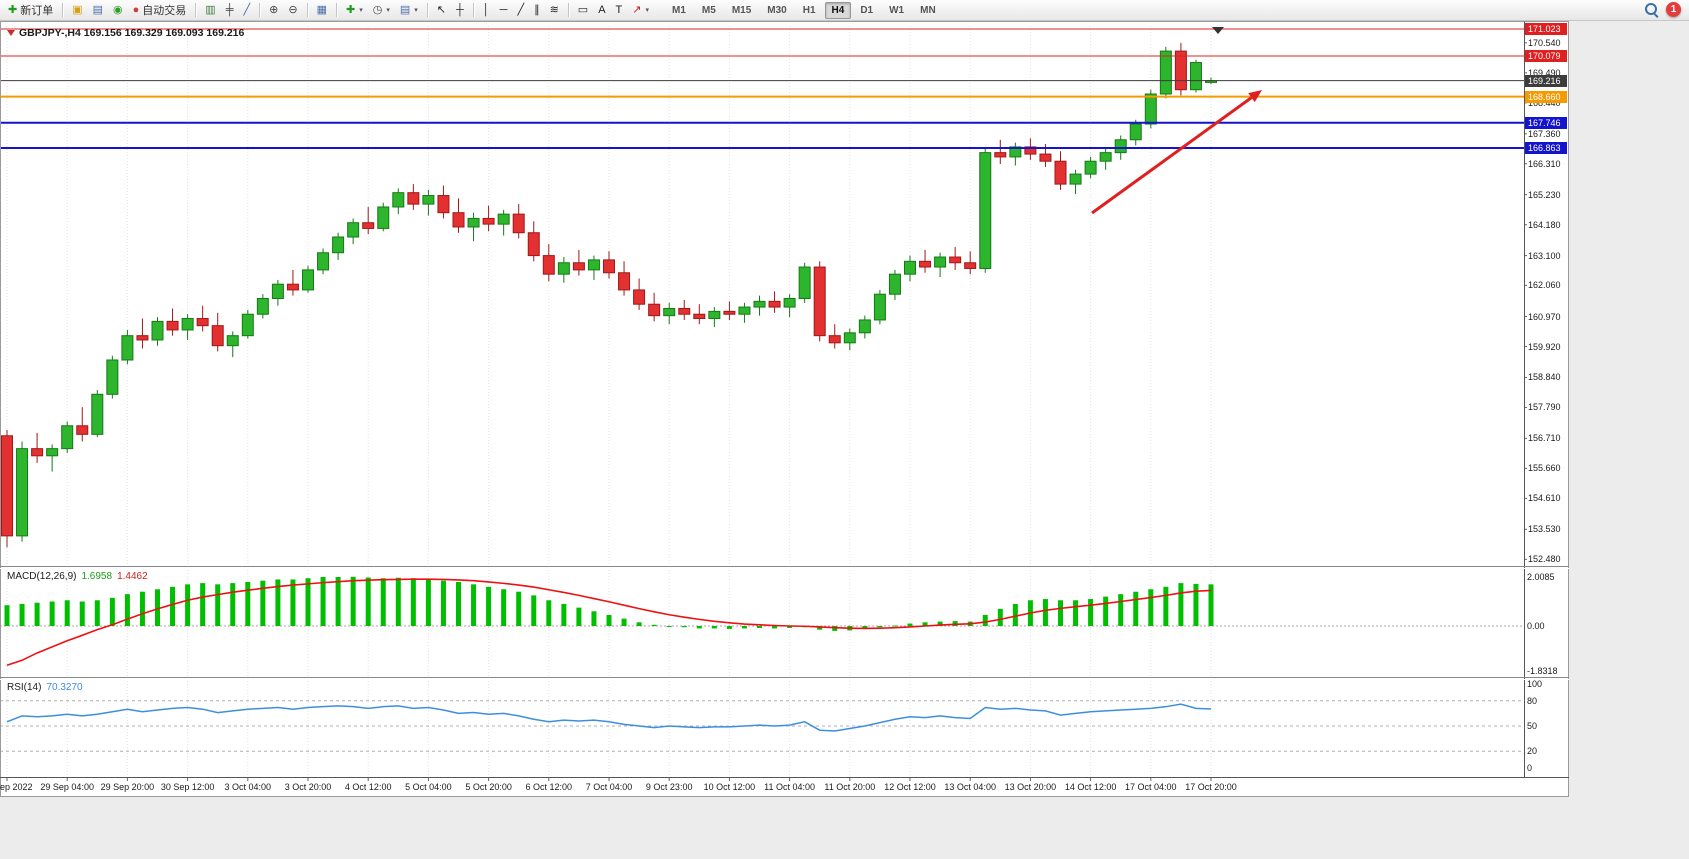 The width and height of the screenshot is (1689, 859). What do you see at coordinates (486, 10) in the screenshot?
I see `vertical-line-icon: │` at bounding box center [486, 10].